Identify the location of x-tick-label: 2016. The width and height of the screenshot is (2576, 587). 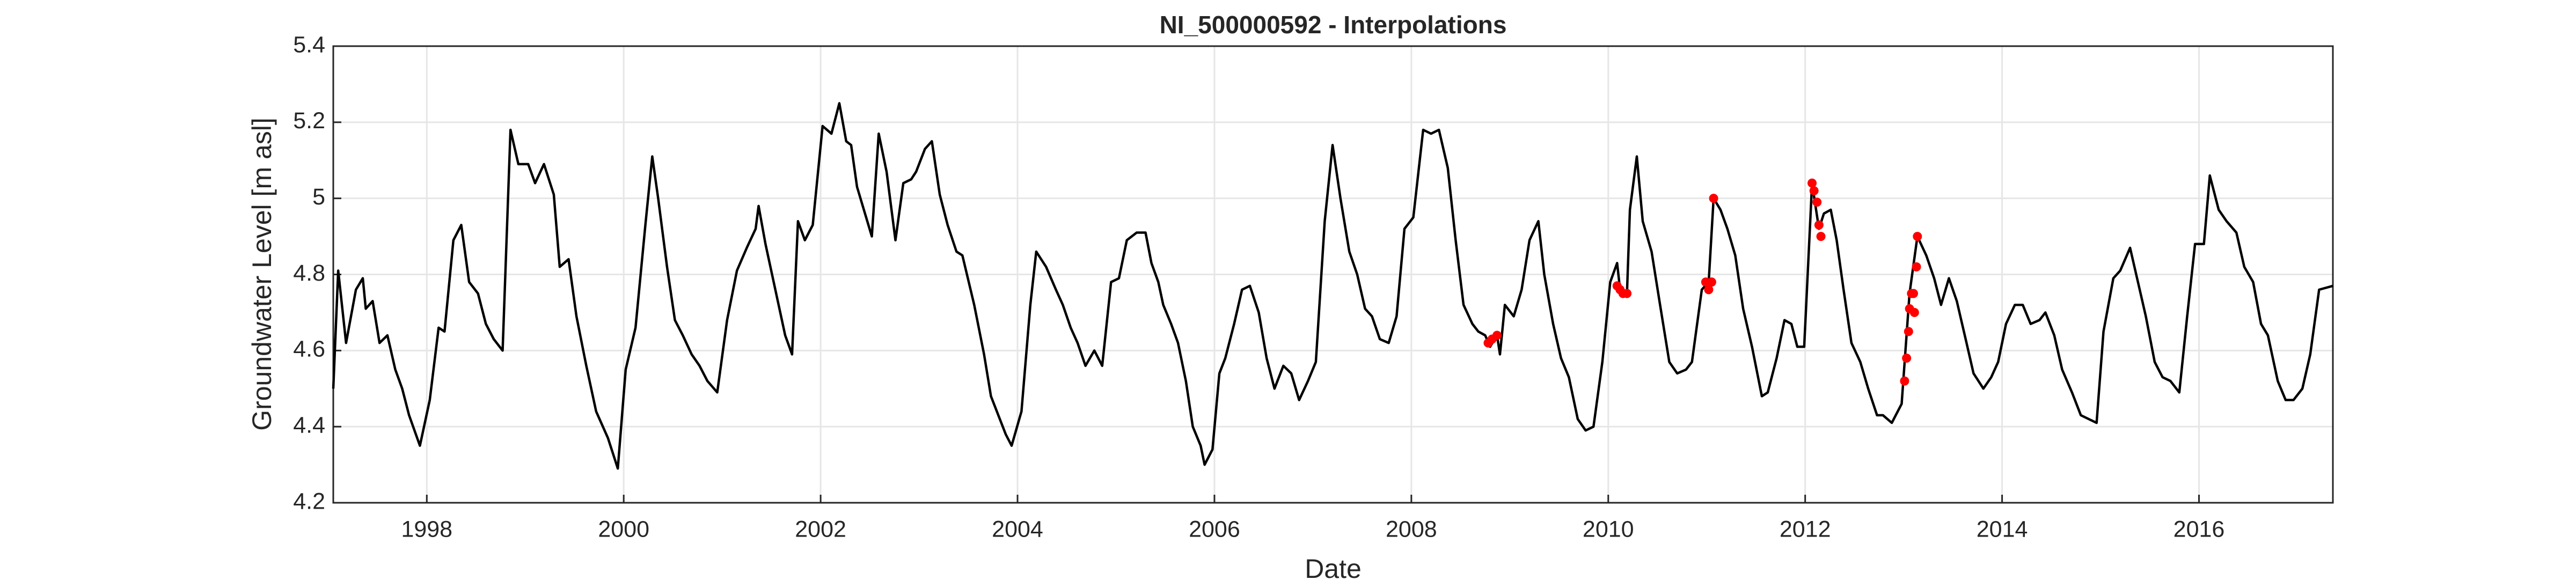
(2199, 529).